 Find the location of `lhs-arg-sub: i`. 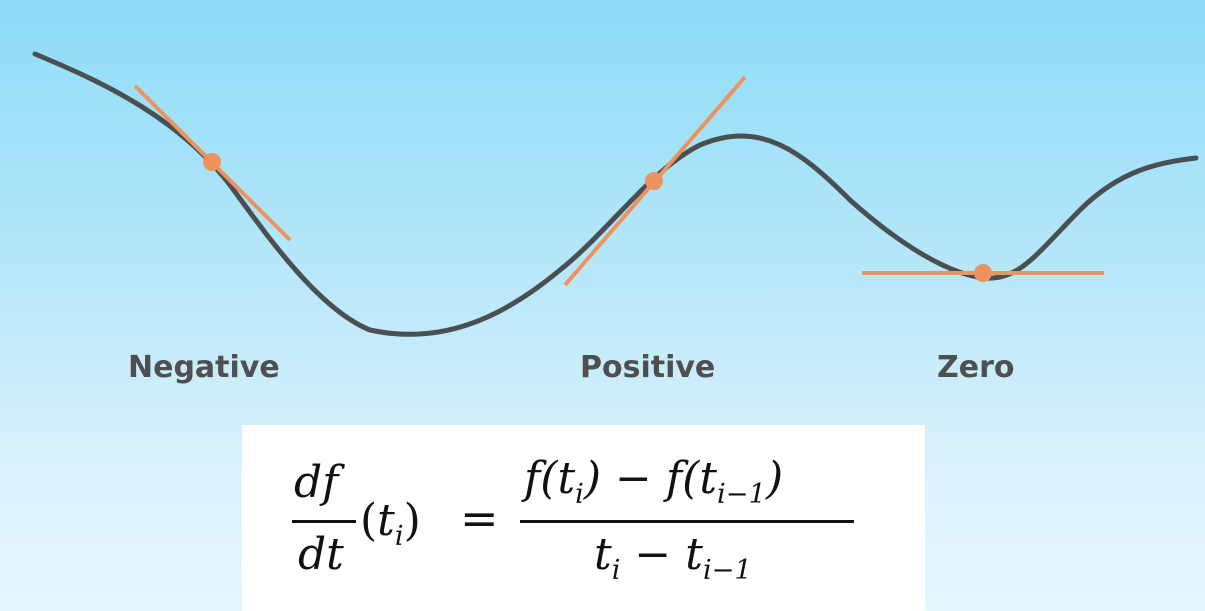

lhs-arg-sub: i is located at coordinates (399, 536).